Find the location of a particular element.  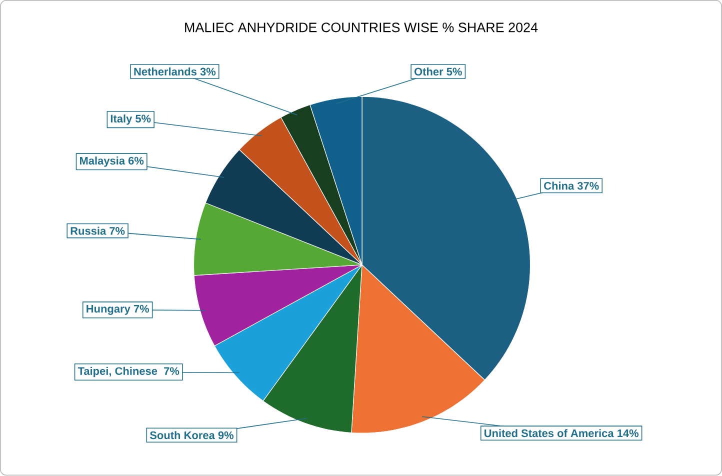

slice-label: Other is located at coordinates (429, 72).